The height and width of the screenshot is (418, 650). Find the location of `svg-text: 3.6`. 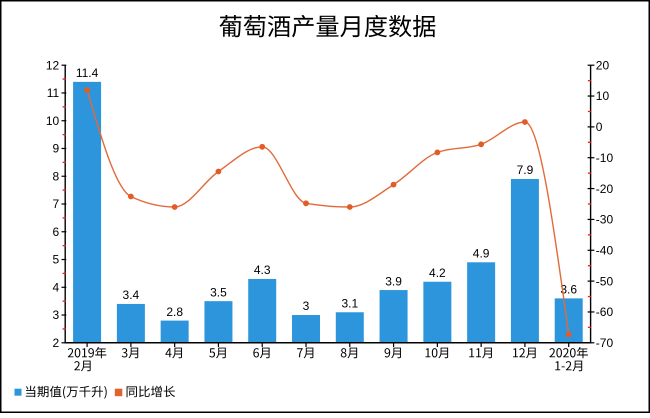

svg-text: 3.6 is located at coordinates (568, 290).